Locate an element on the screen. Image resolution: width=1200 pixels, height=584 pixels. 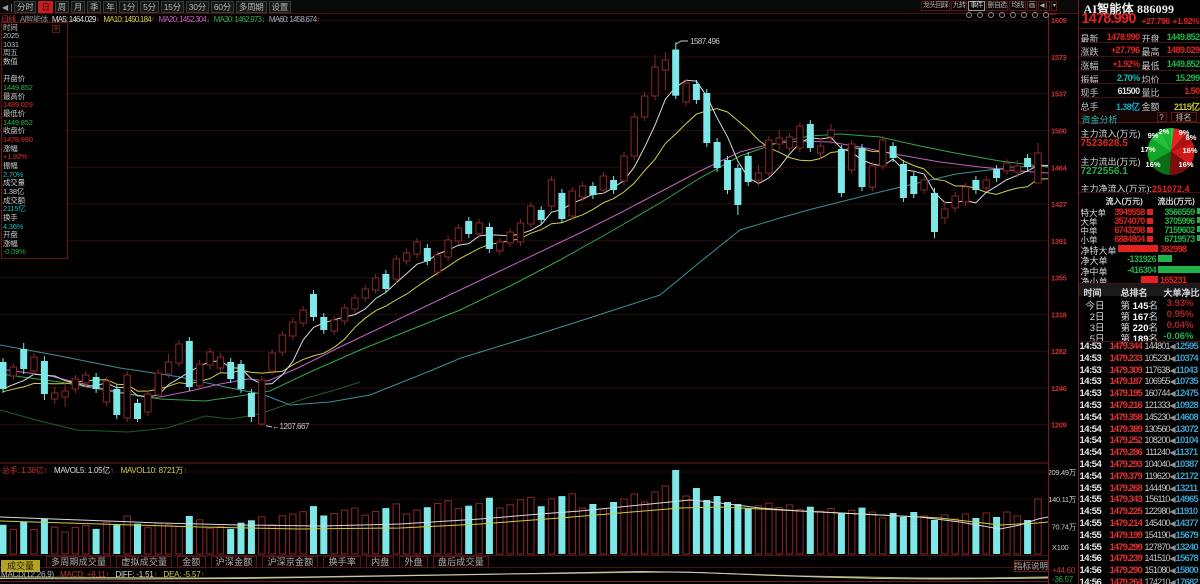
svg-text: 1609 is located at coordinates (1059, 20).